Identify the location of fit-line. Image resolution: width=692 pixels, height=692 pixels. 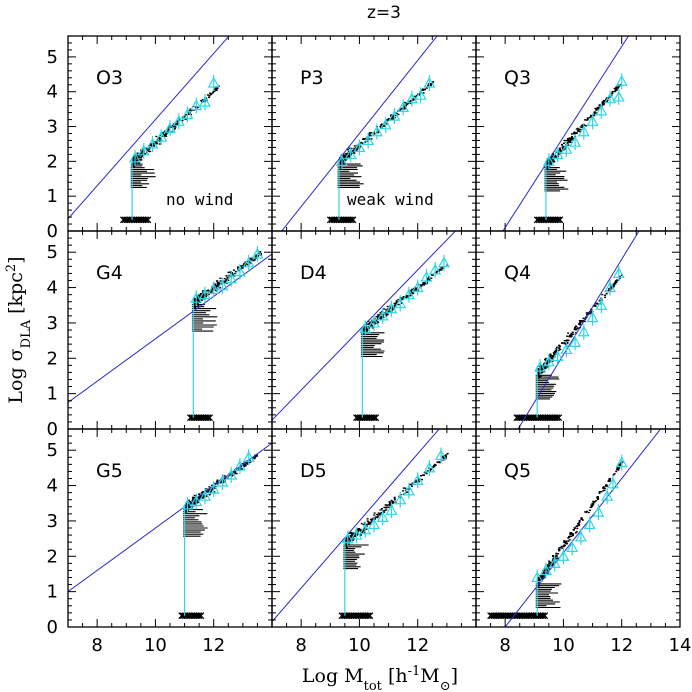
(359, 133).